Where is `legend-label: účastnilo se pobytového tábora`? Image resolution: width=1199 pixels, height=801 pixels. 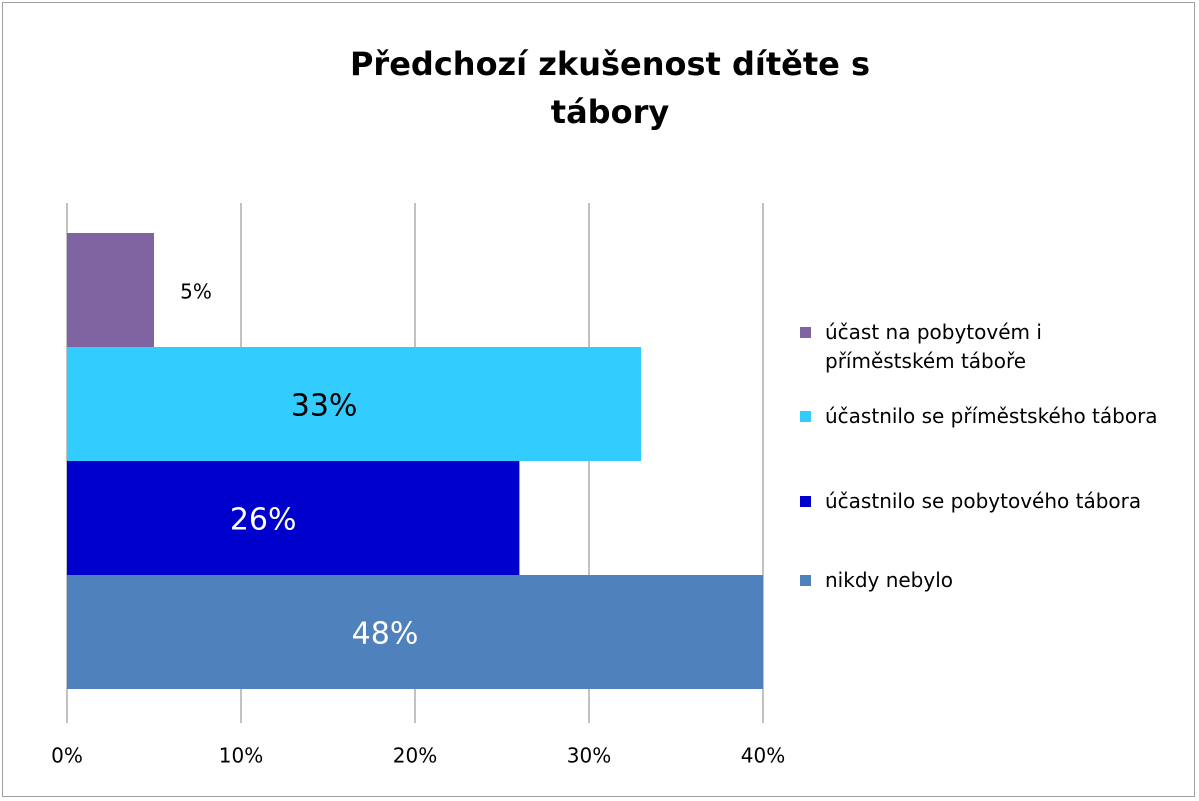 legend-label: účastnilo se pobytového tábora is located at coordinates (983, 501).